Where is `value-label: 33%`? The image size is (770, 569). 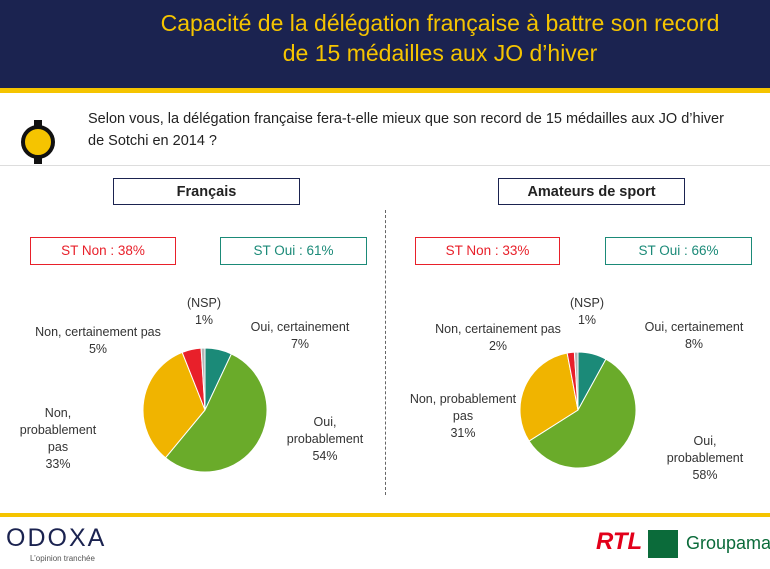 value-label: 33% is located at coordinates (58, 464).